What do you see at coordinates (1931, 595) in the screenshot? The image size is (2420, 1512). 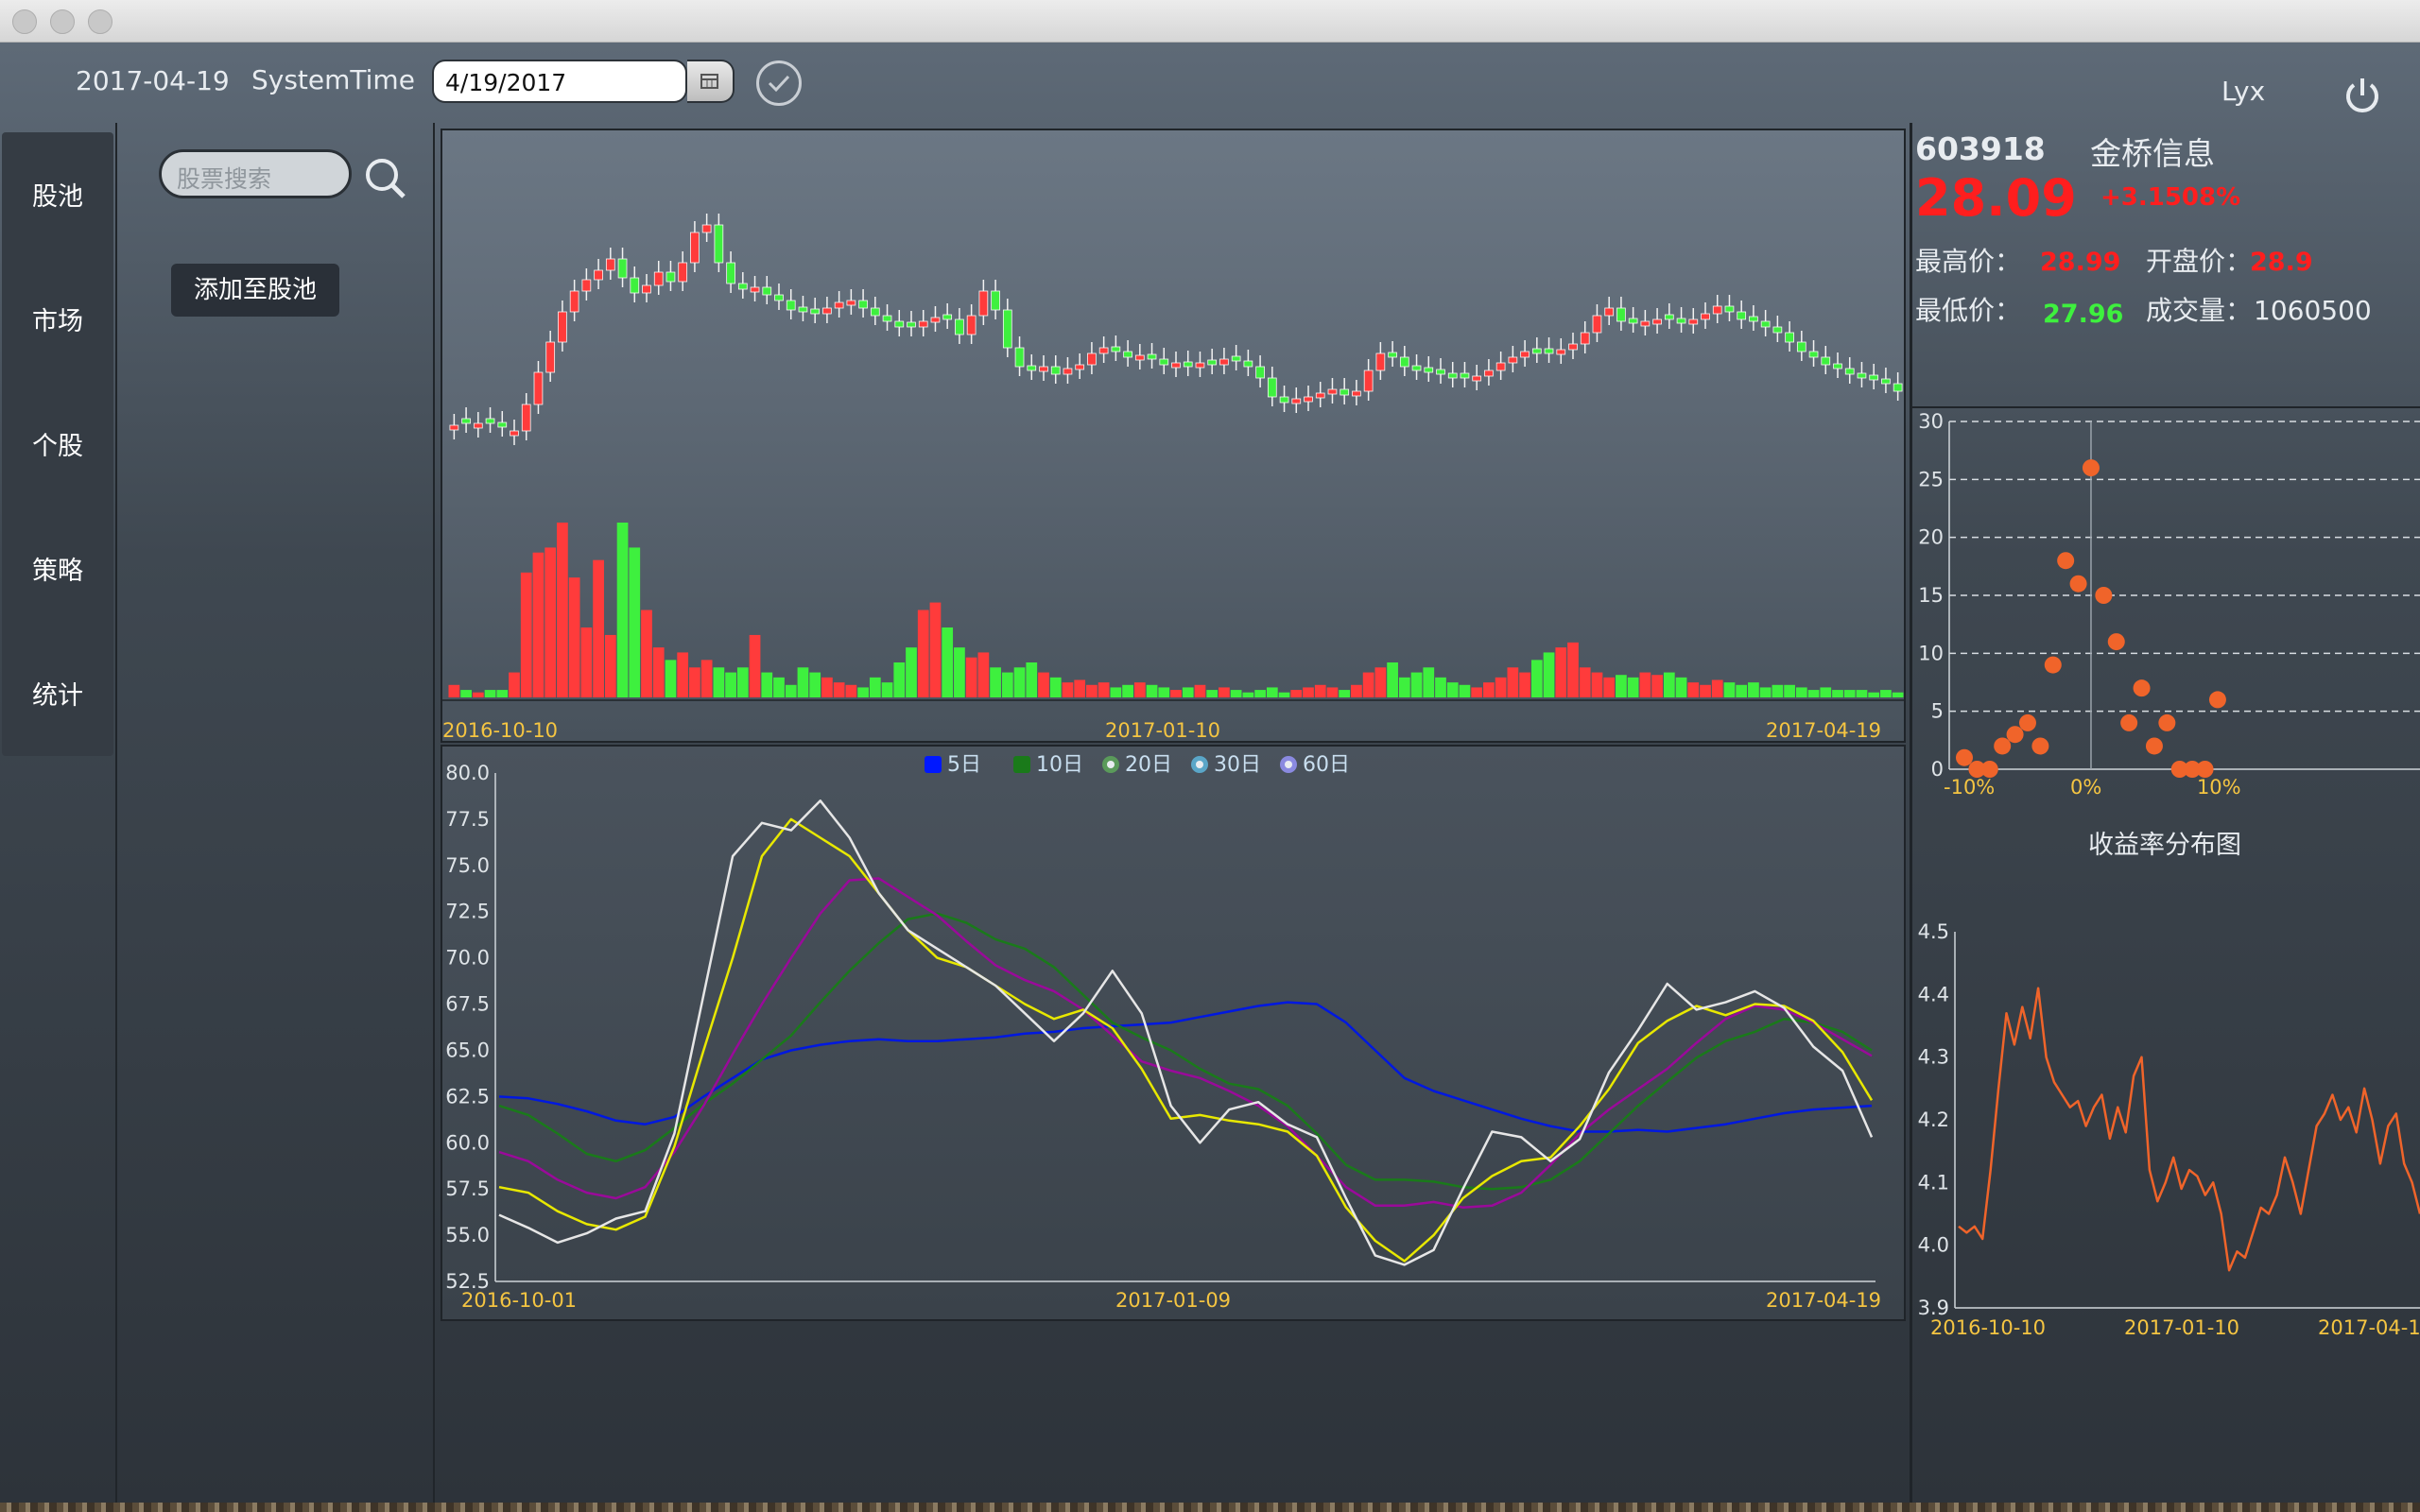 I see `y-tick-label: 15` at bounding box center [1931, 595].